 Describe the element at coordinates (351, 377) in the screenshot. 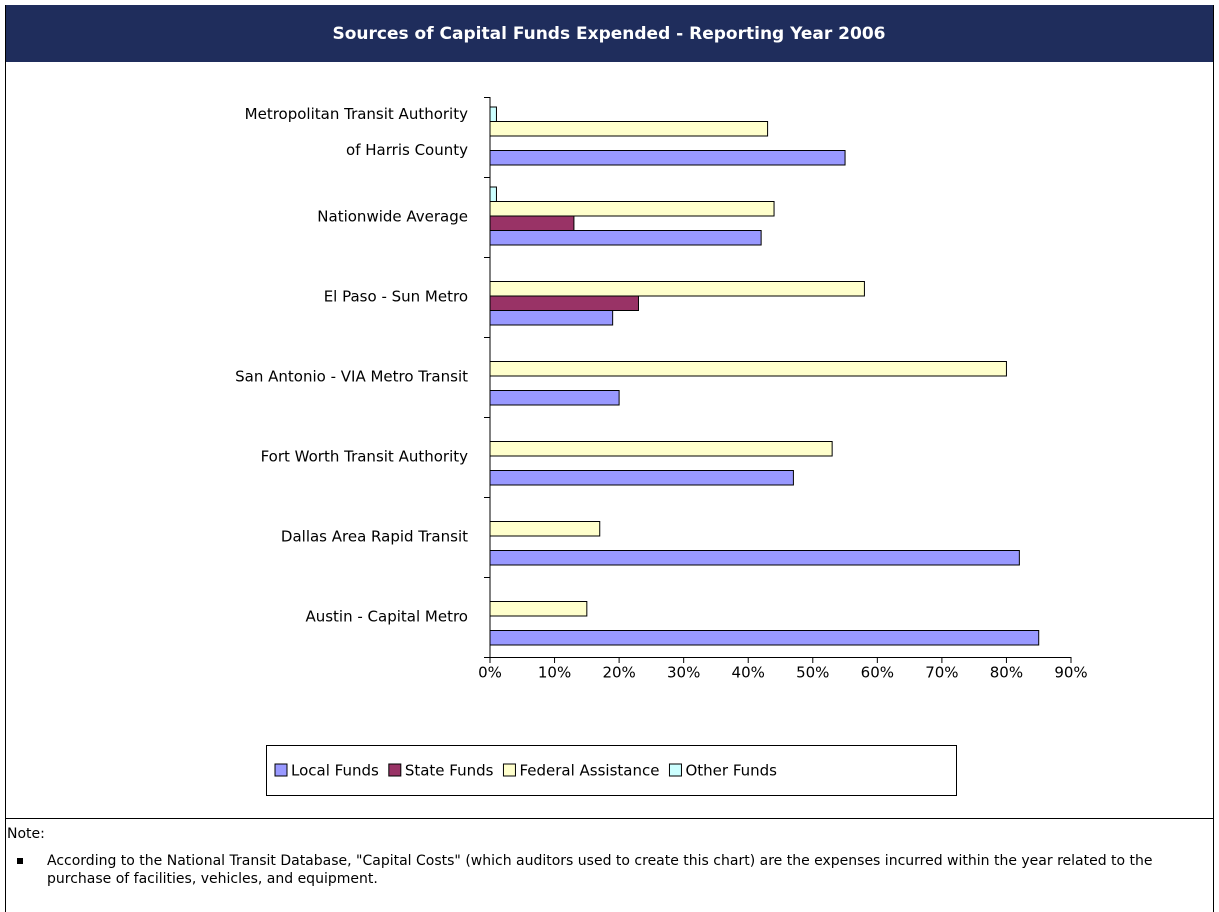

I see `y-tick-label: San Antonio - VIA Metro Transit` at that location.